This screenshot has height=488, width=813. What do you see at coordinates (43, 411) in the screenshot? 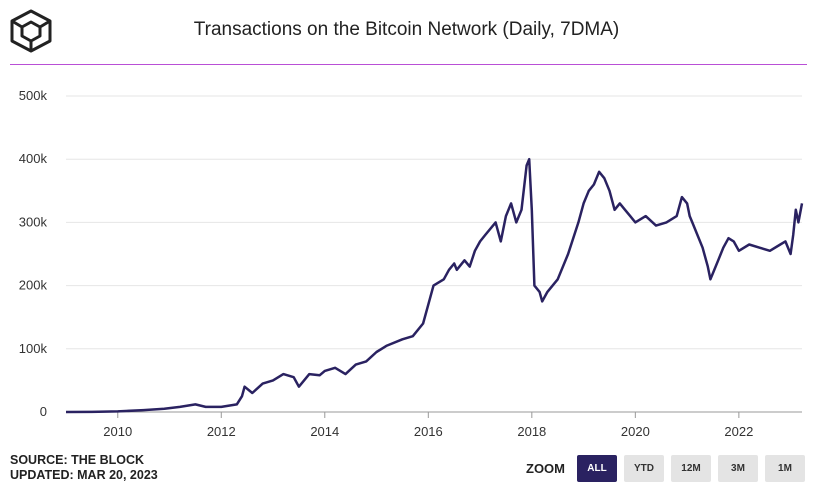
I see `y-tick-label: 0` at bounding box center [43, 411].